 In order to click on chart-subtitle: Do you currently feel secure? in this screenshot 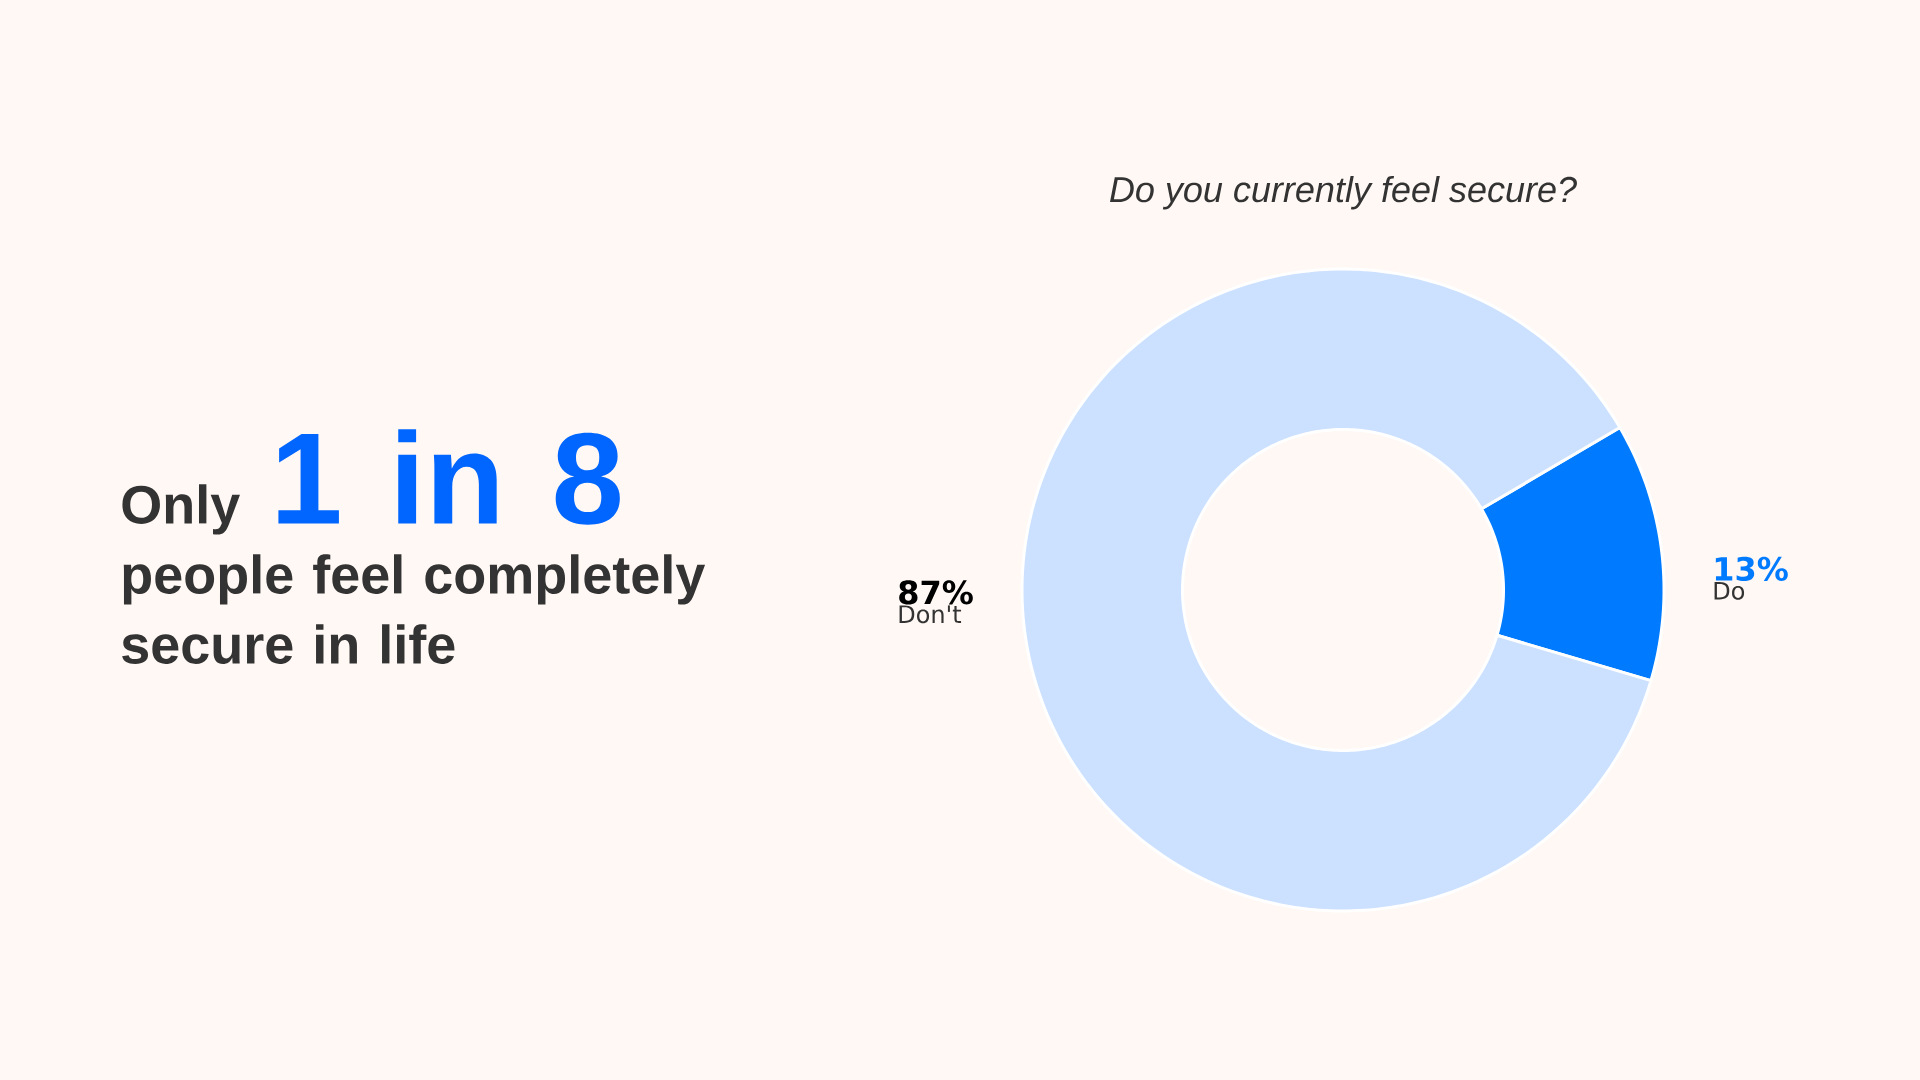, I will do `click(1343, 192)`.